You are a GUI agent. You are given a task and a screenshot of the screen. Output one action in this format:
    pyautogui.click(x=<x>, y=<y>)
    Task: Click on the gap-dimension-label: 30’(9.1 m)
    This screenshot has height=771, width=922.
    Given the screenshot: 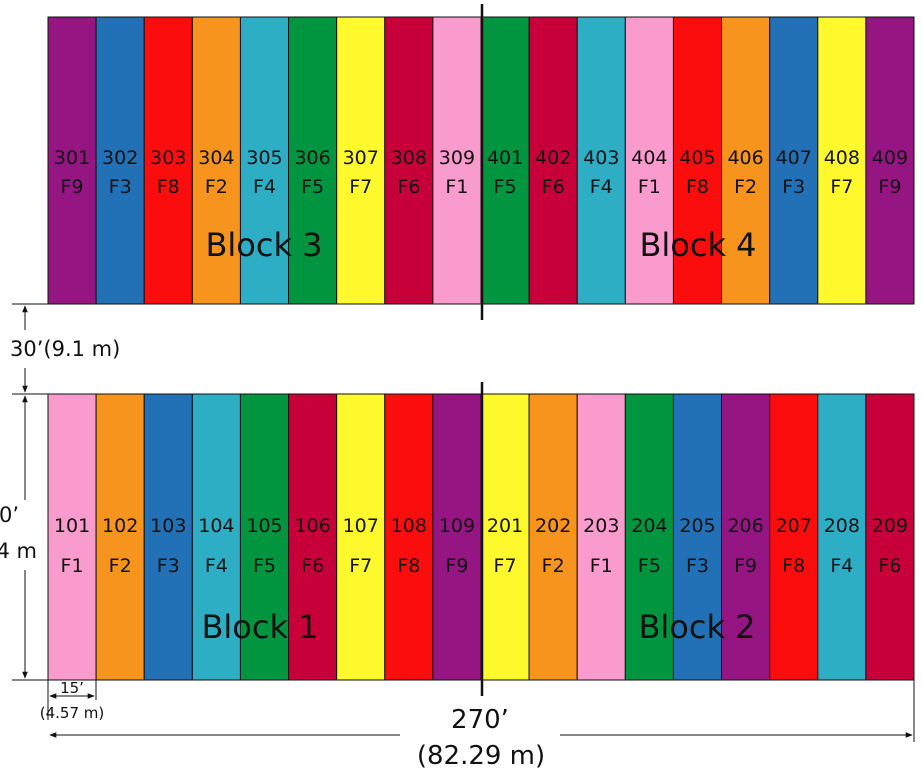 What is the action you would take?
    pyautogui.click(x=65, y=349)
    